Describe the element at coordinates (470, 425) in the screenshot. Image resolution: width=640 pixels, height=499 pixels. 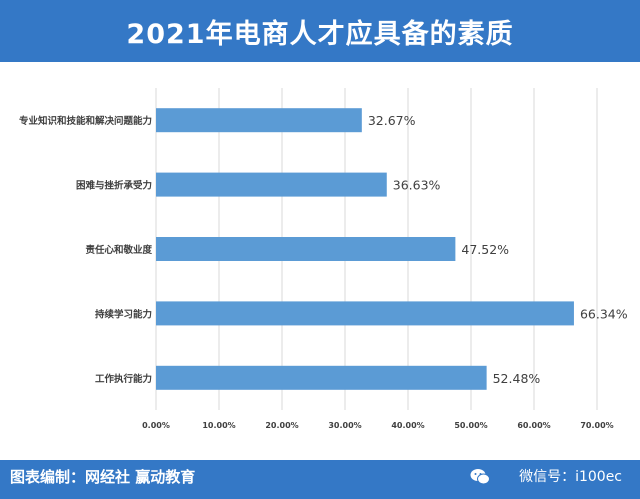
I see `x-tick-label: 50.00%` at that location.